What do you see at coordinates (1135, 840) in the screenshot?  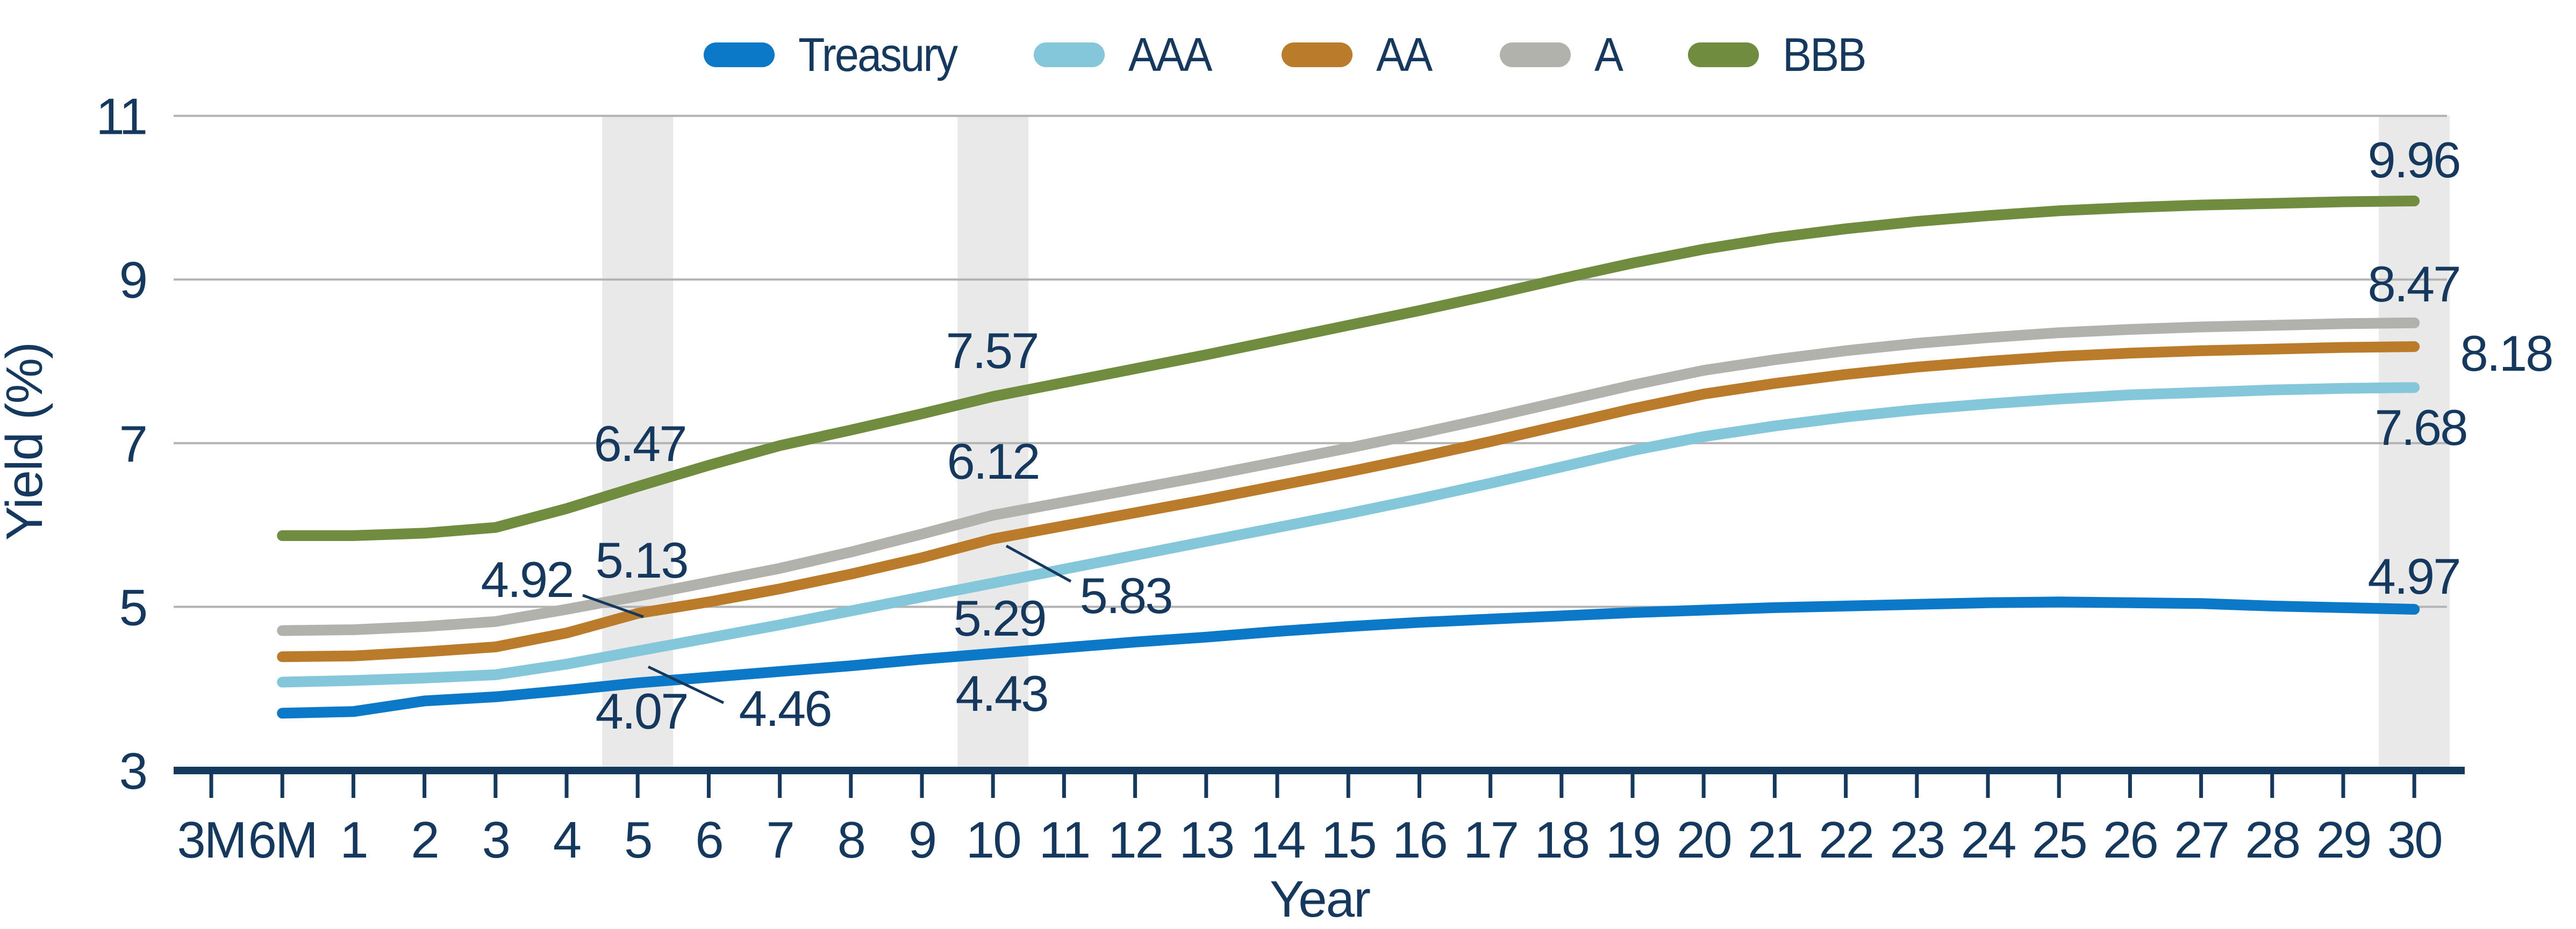 I see `x-tick-label-12: 12` at bounding box center [1135, 840].